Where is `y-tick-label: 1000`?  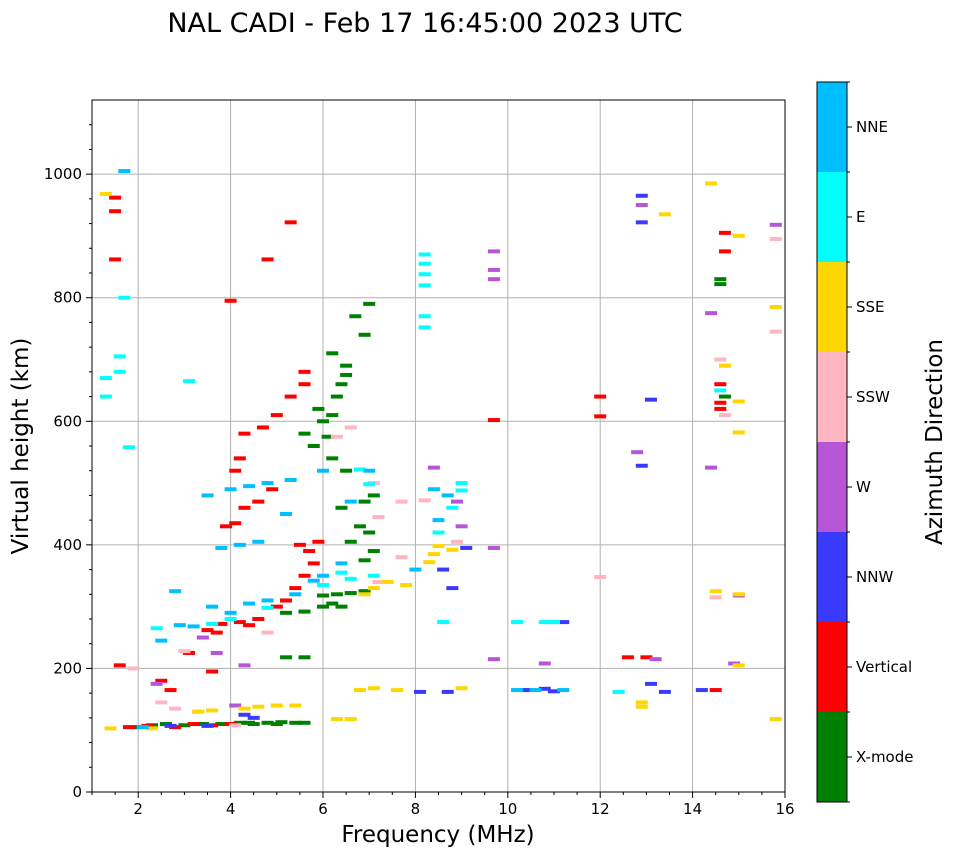
y-tick-label: 1000 is located at coordinates (63, 174).